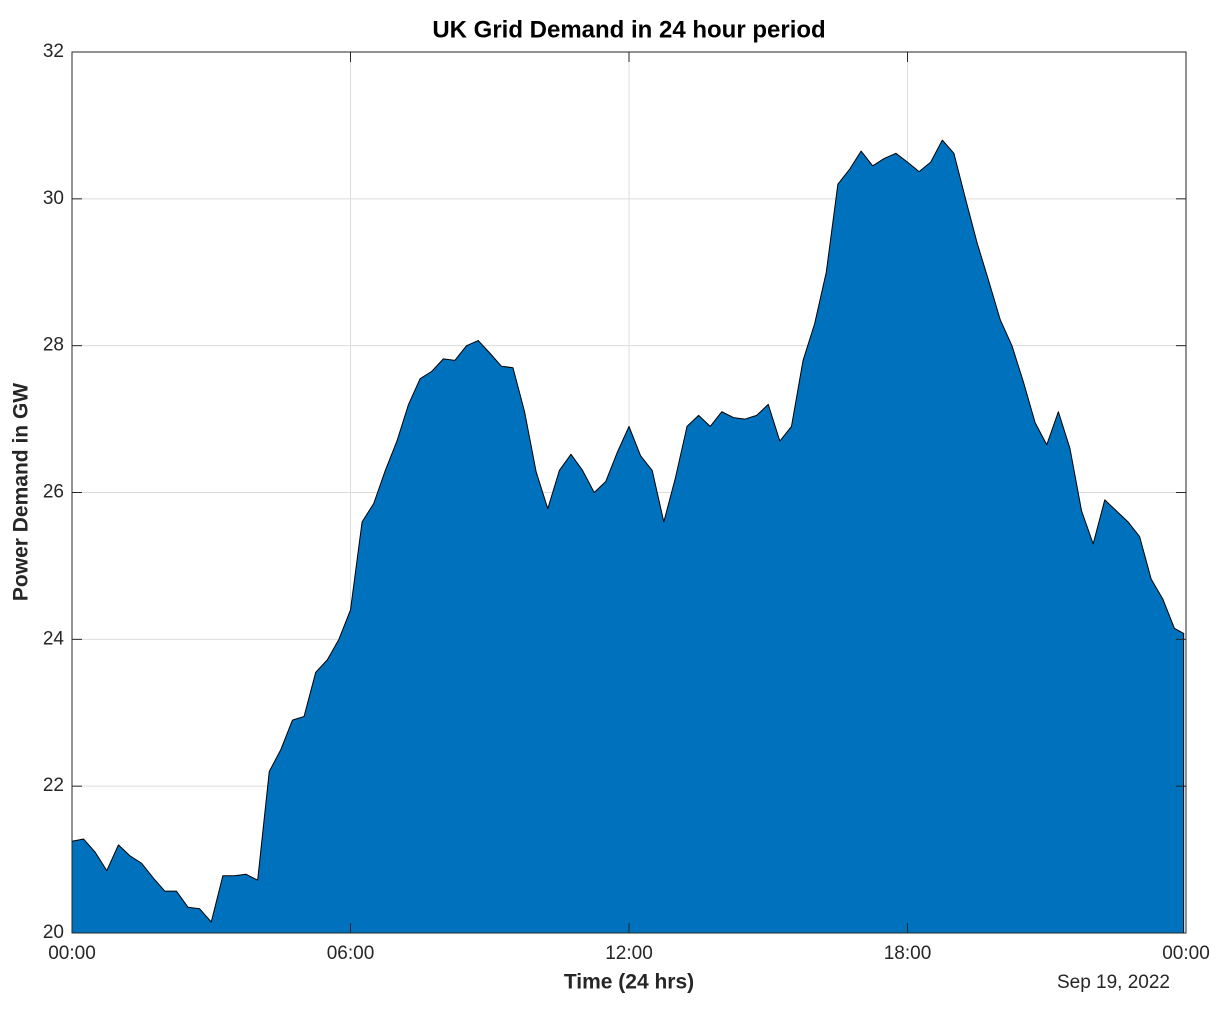 The width and height of the screenshot is (1227, 1024). What do you see at coordinates (1113, 982) in the screenshot?
I see `date-annotation: Sep 19, 2022` at bounding box center [1113, 982].